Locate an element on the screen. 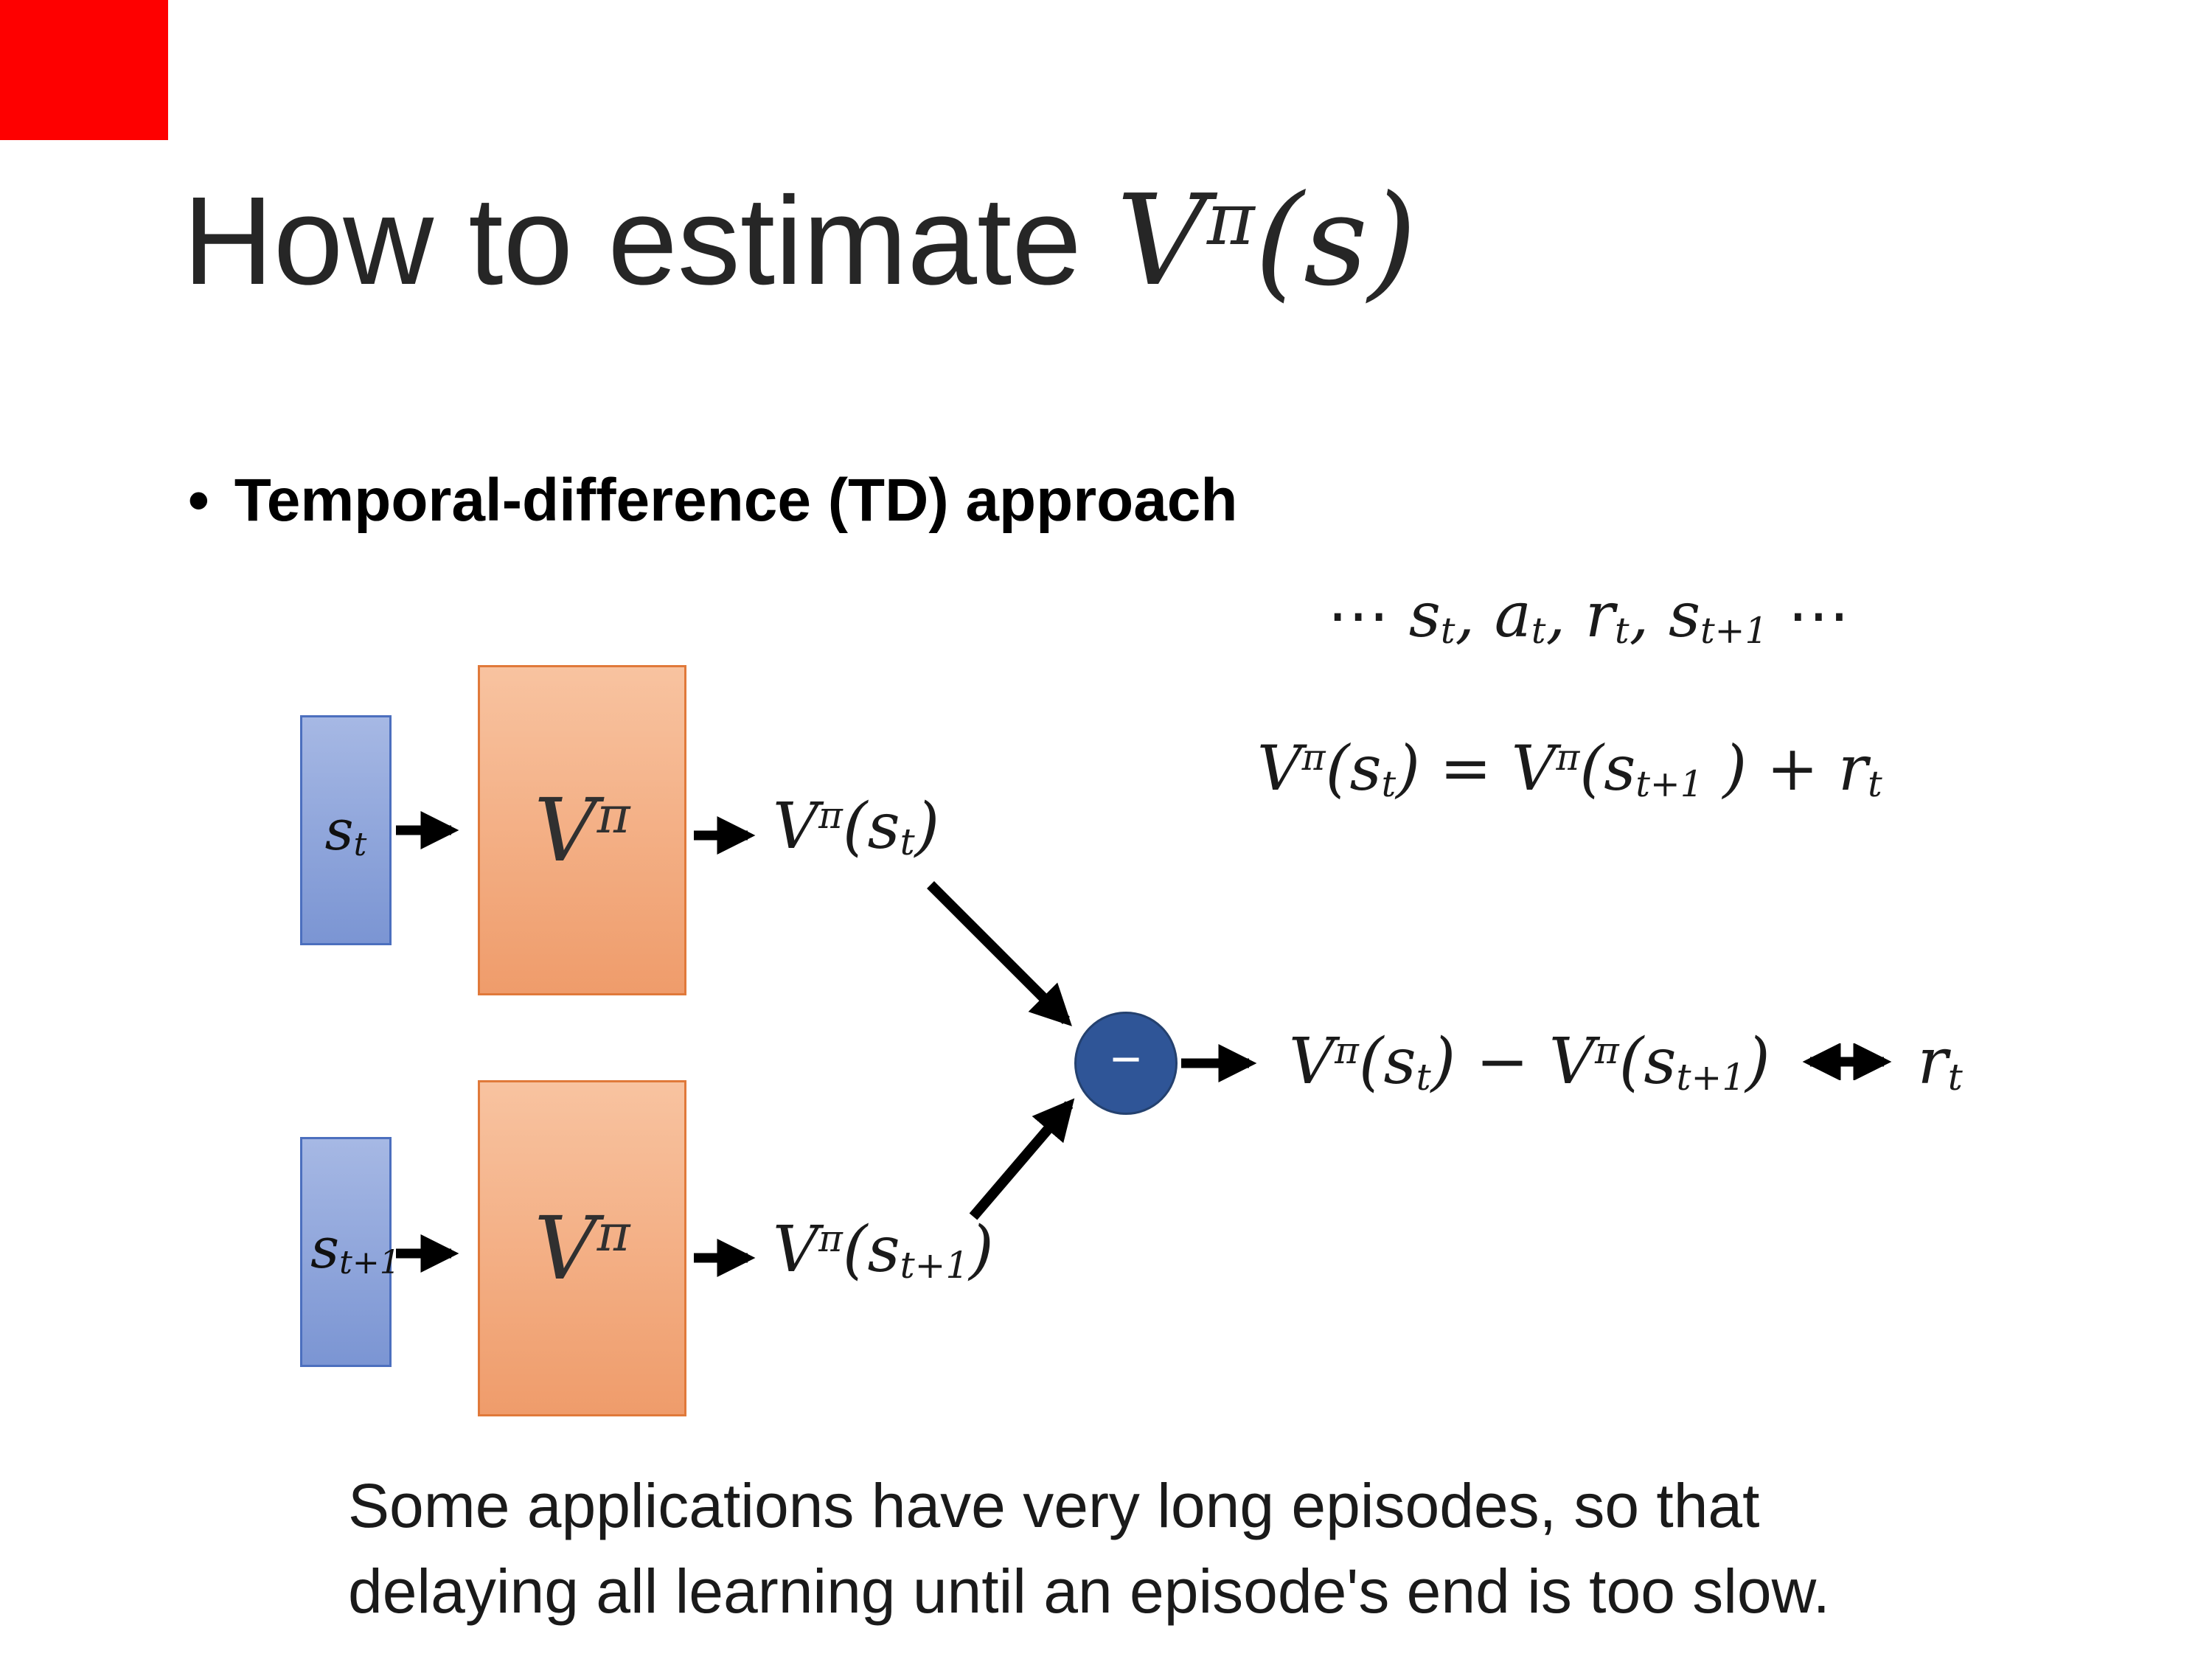 This screenshot has width=2212, height=1659. state-box-st: st is located at coordinates (346, 830).